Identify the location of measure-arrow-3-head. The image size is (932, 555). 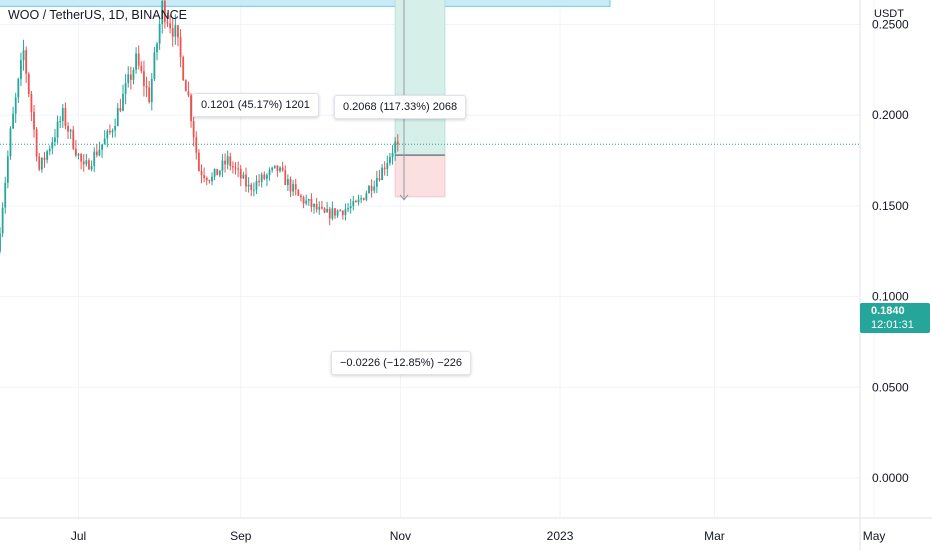
(404, 197).